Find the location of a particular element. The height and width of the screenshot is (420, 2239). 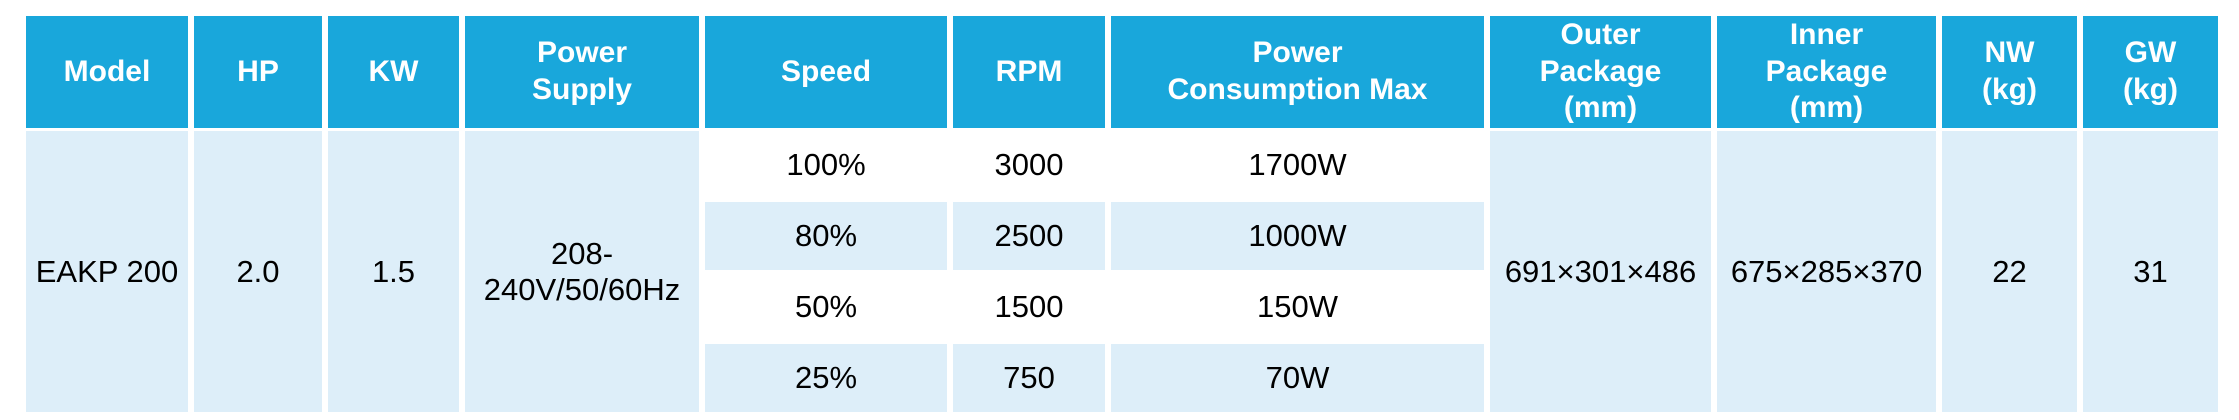

col-header-nw: NW (kg) is located at coordinates (2009, 72).